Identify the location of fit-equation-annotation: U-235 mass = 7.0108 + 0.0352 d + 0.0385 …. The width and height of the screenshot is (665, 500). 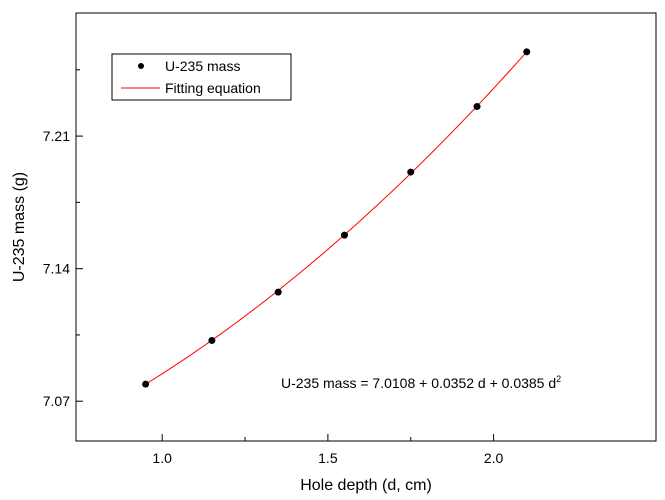
(421, 382).